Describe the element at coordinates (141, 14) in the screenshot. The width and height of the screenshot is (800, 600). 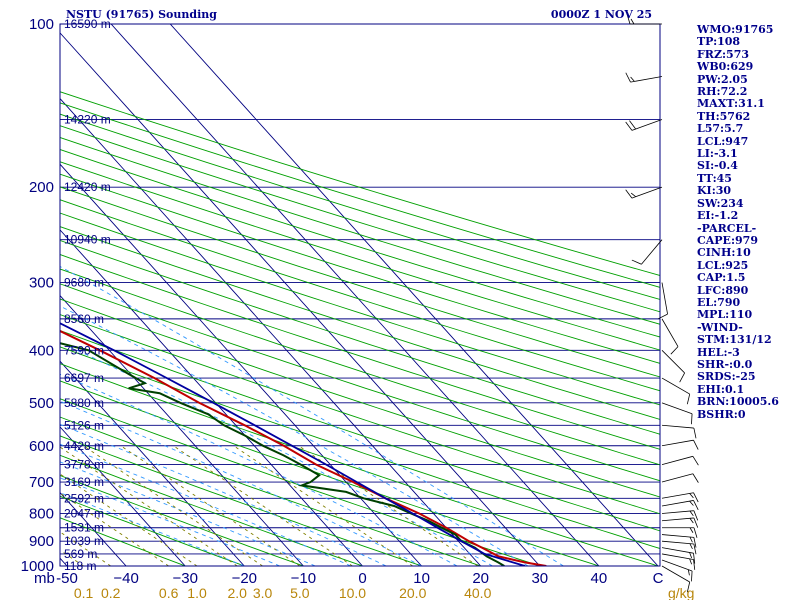
I see `sounding-title: NSTU (91765) Sounding` at that location.